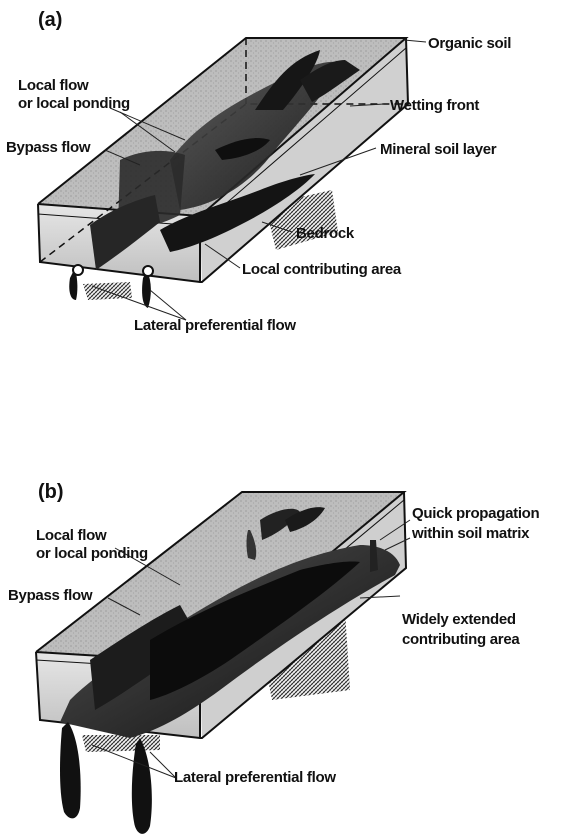  What do you see at coordinates (255, 777) in the screenshot?
I see `panel-b-label-lateral-flow: Lateral preferential flow` at bounding box center [255, 777].